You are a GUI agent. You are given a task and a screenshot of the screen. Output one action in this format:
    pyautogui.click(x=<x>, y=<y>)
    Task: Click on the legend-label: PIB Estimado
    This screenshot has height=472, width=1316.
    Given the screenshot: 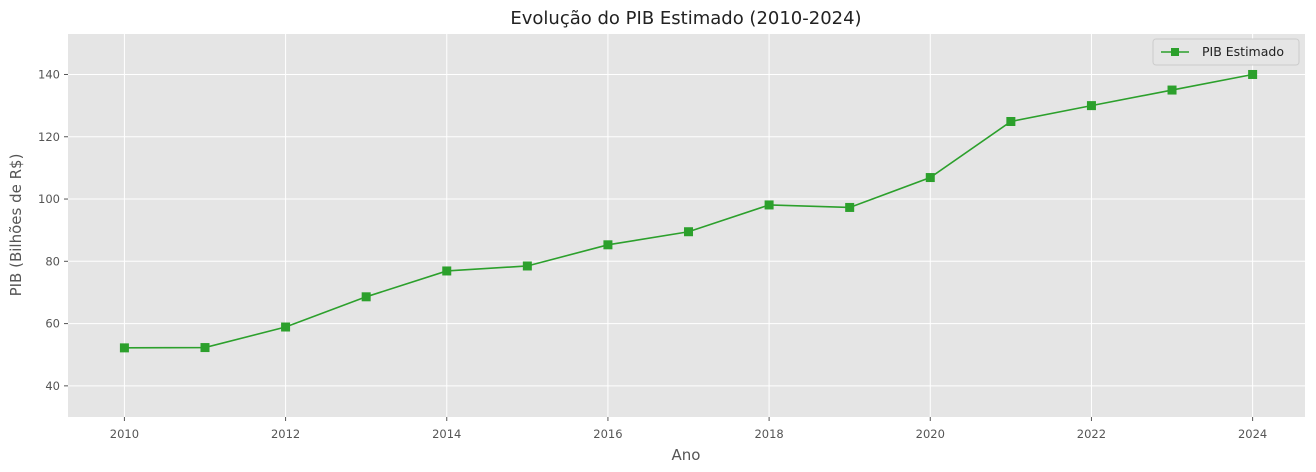 What is the action you would take?
    pyautogui.click(x=1243, y=51)
    